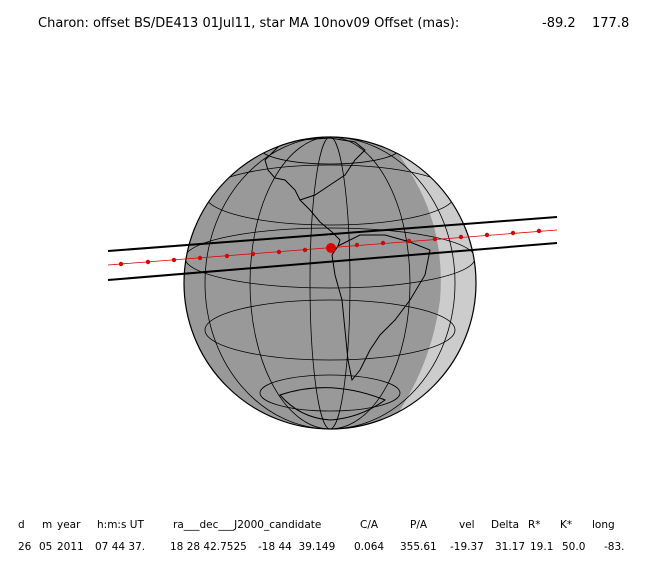  I want to click on cell: 26, so click(25, 547).